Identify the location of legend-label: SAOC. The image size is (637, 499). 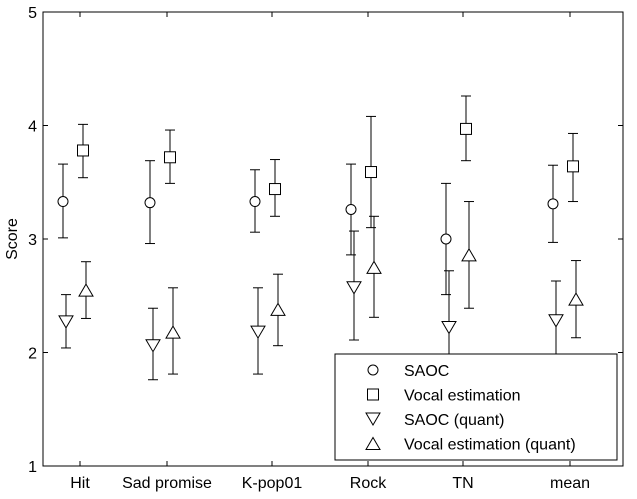
(426, 371).